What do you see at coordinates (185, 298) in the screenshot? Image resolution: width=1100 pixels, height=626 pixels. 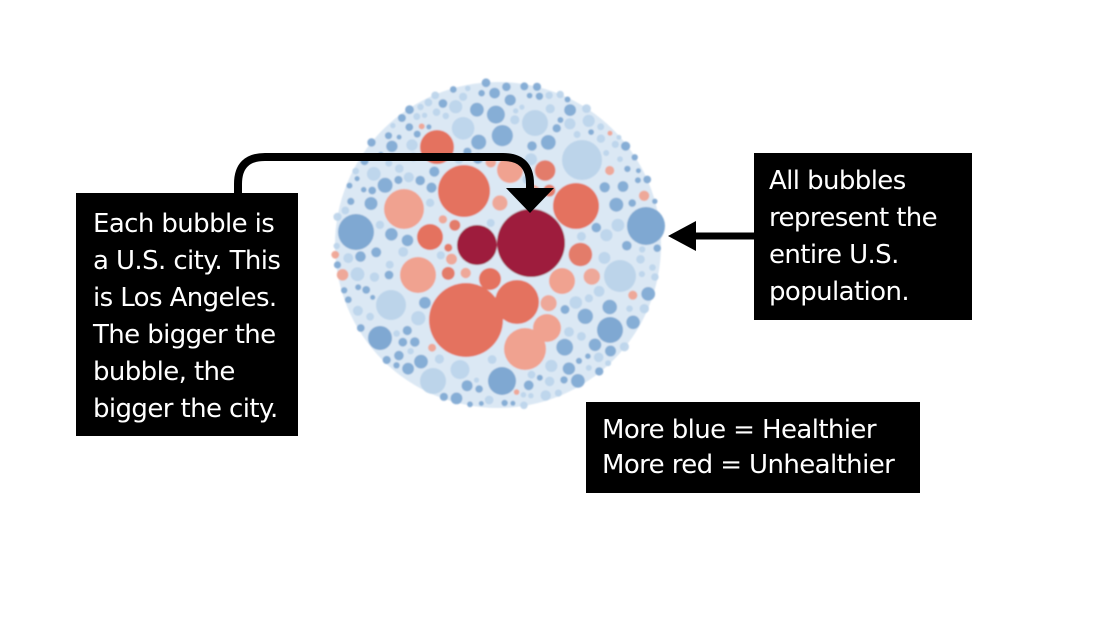 I see `callout-line: is Los Angeles.` at bounding box center [185, 298].